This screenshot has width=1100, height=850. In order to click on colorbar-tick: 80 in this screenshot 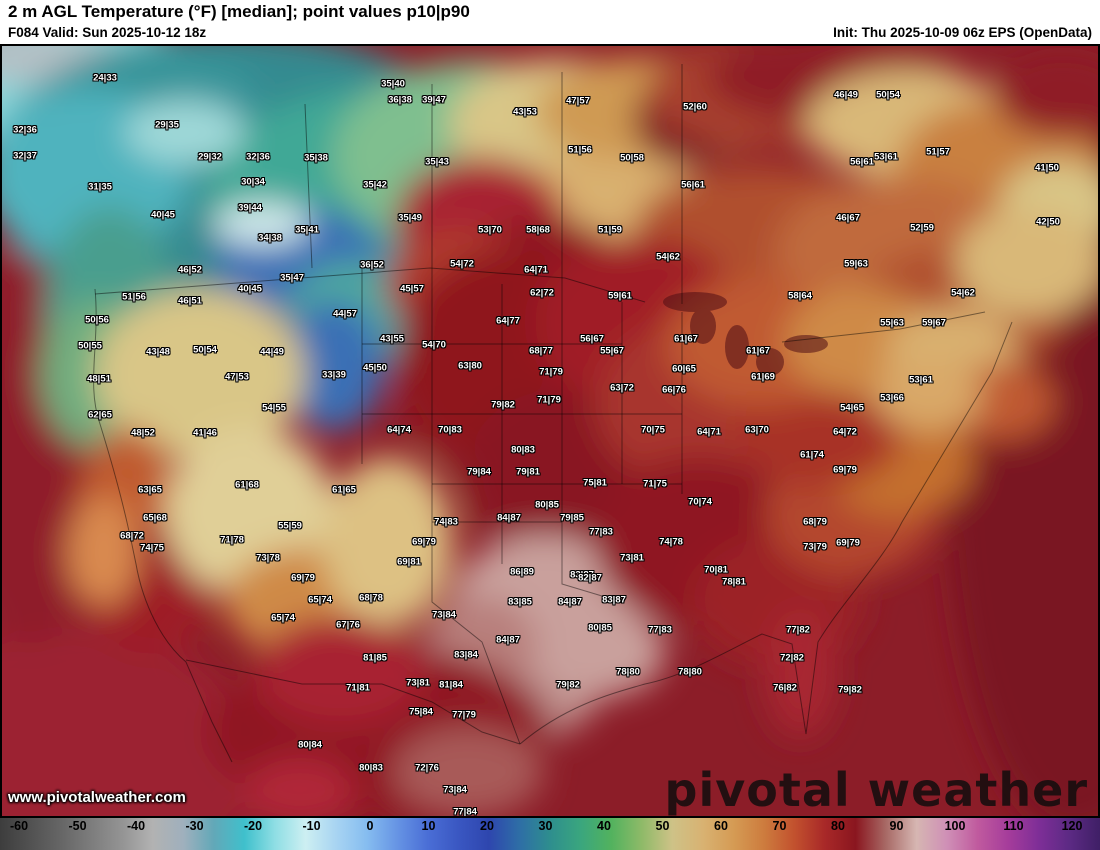, I will do `click(838, 826)`.